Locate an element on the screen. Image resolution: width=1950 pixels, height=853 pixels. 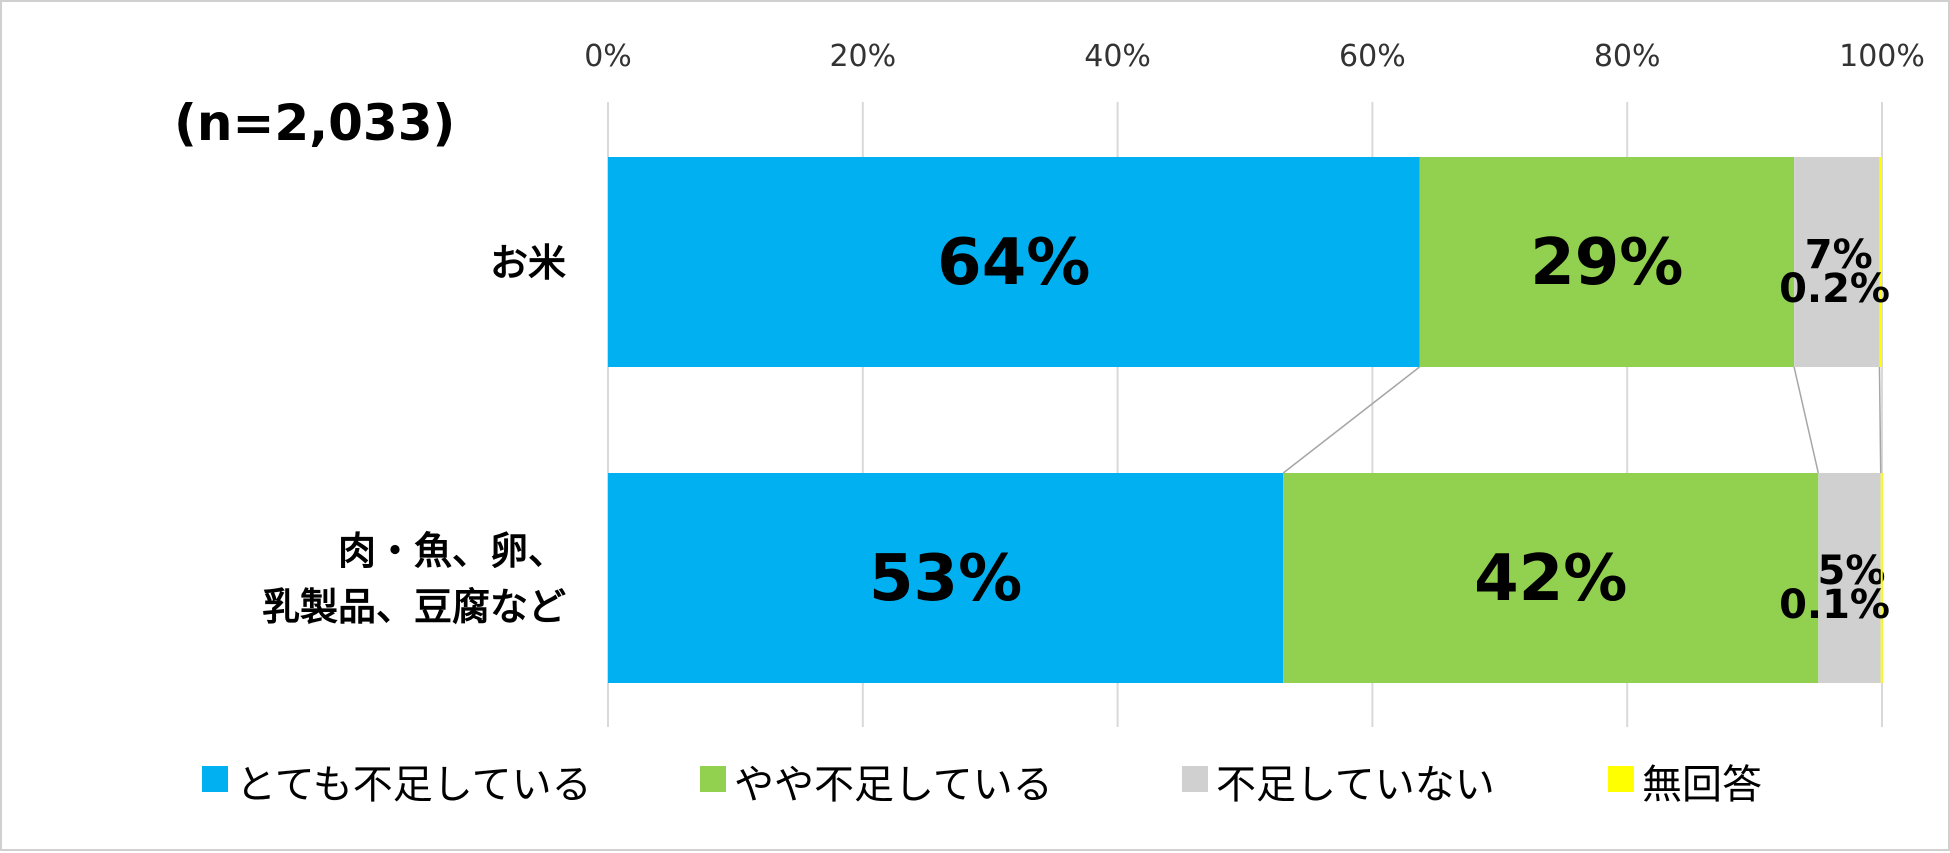
data-label: 5% is located at coordinates (1852, 571).